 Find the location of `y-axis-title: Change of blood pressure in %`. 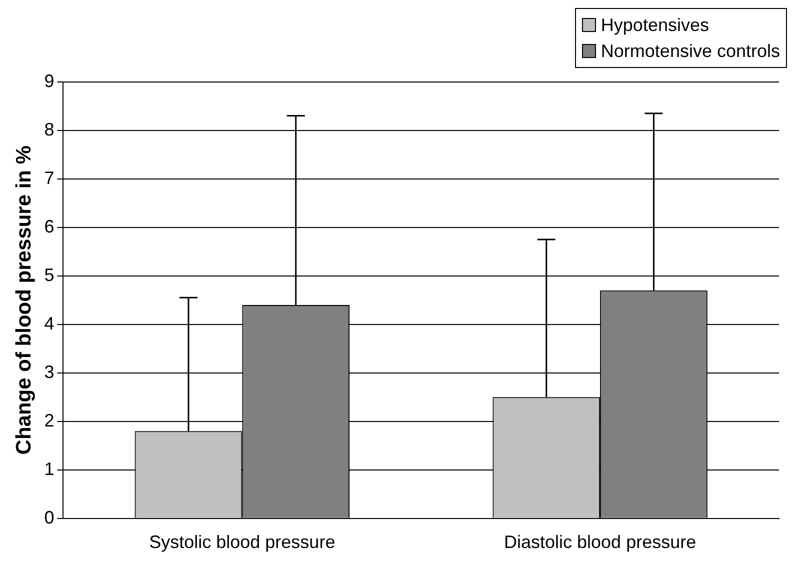

y-axis-title: Change of blood pressure in % is located at coordinates (24, 300).